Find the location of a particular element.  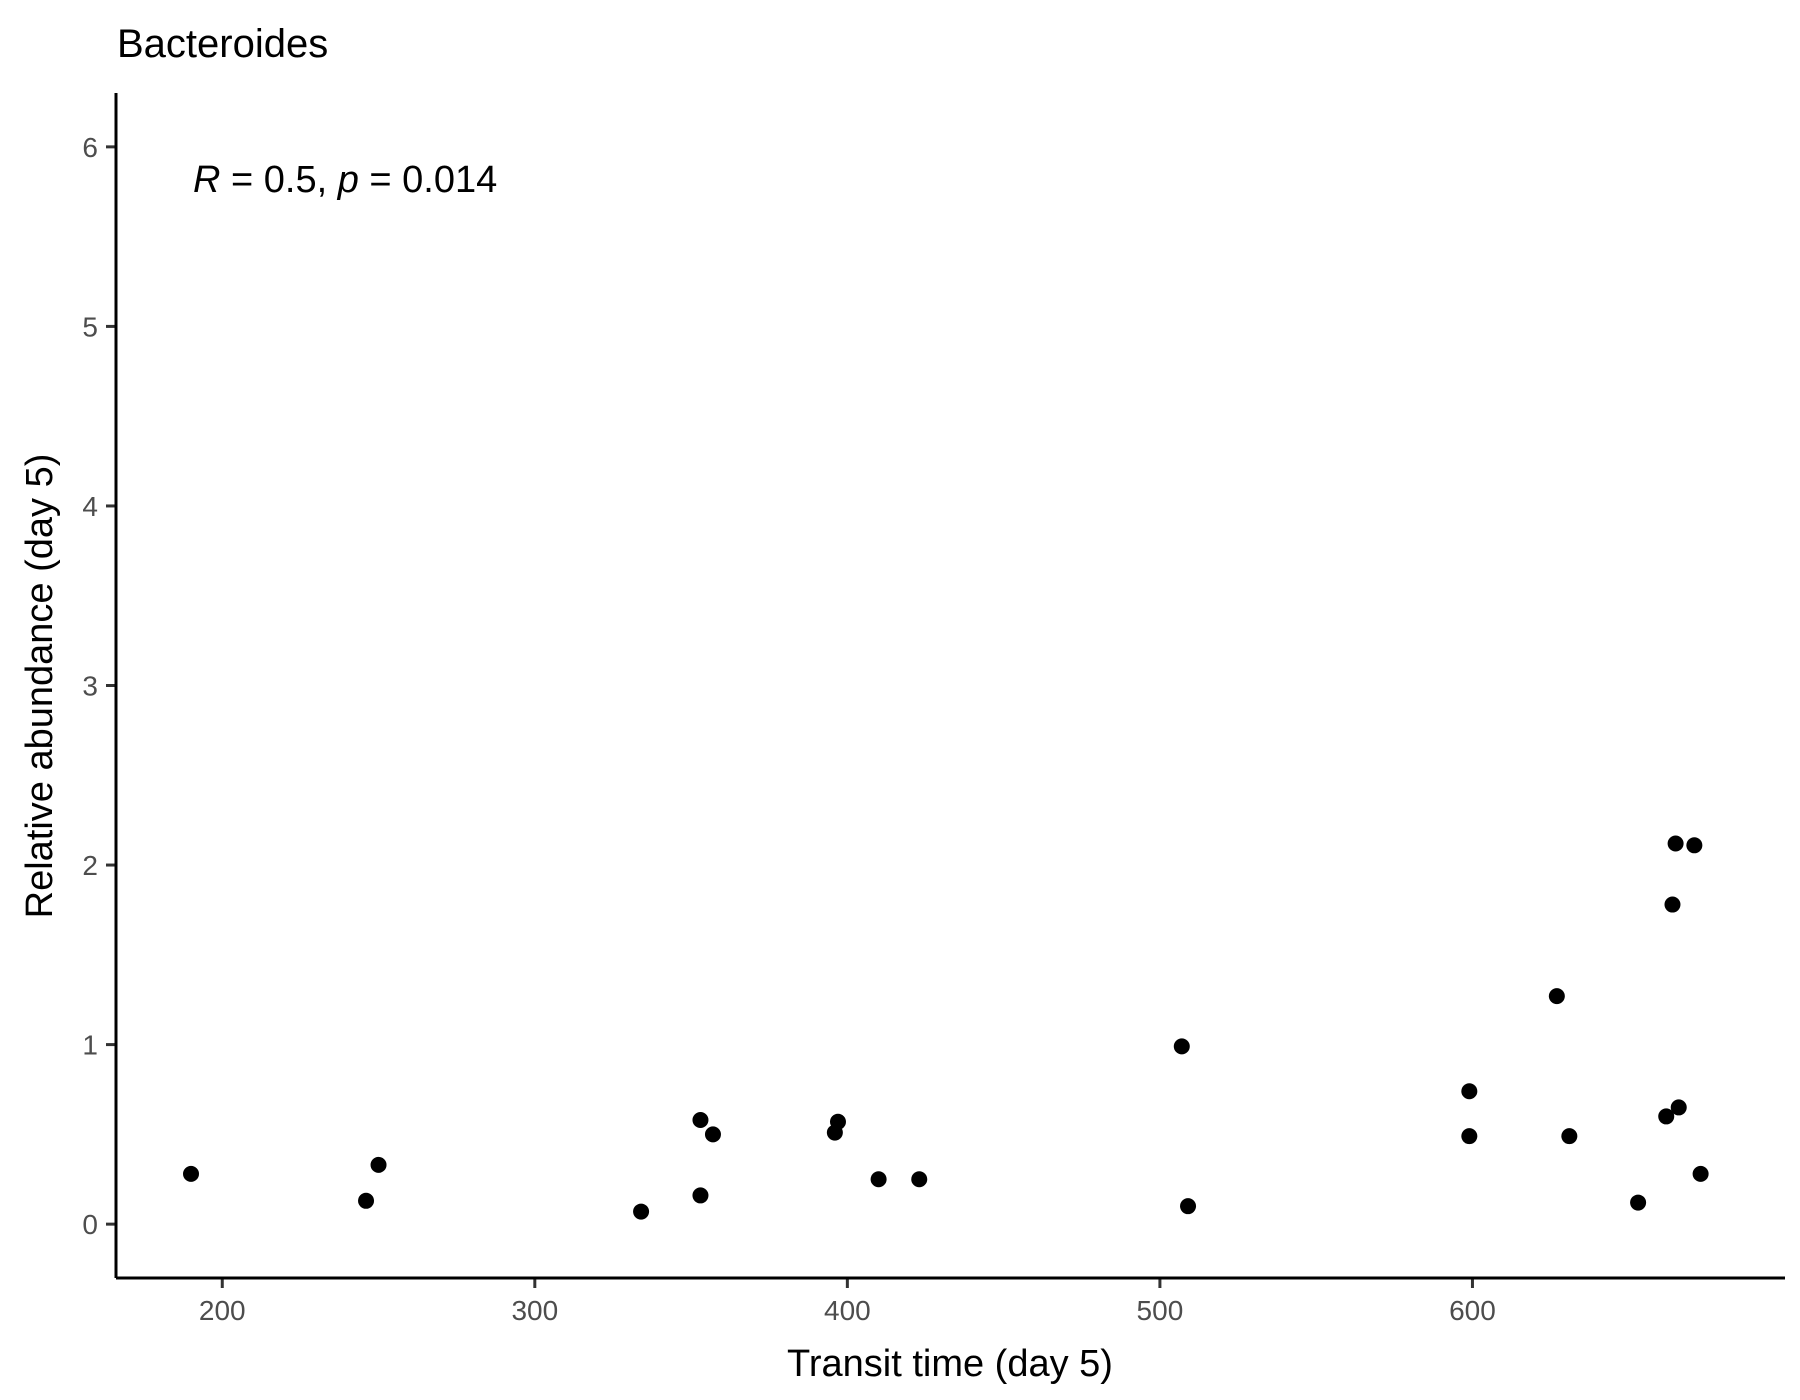

y-tick-label: 4 is located at coordinates (90, 506).